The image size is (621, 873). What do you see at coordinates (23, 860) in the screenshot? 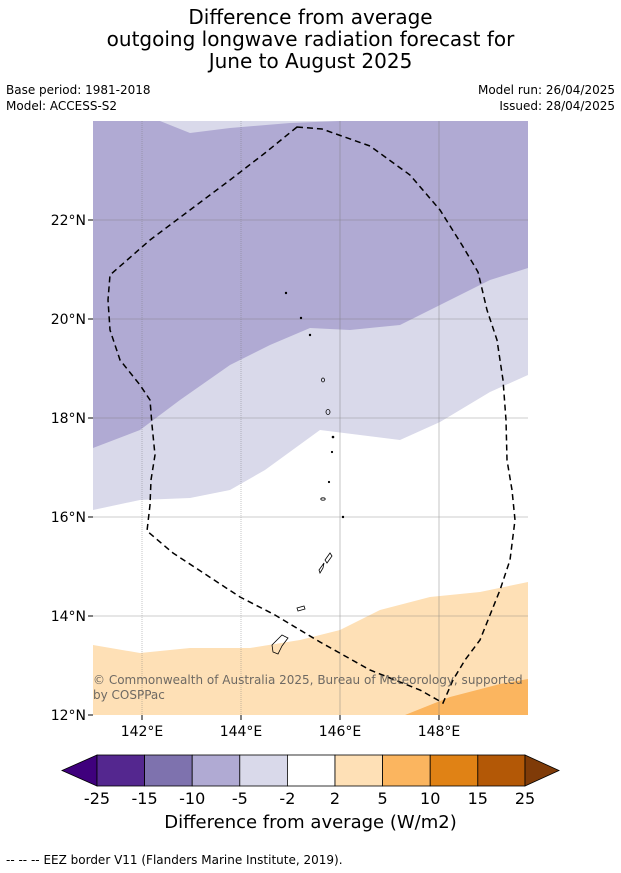
I see `eez-legend-symbol: -- -- --` at bounding box center [23, 860].